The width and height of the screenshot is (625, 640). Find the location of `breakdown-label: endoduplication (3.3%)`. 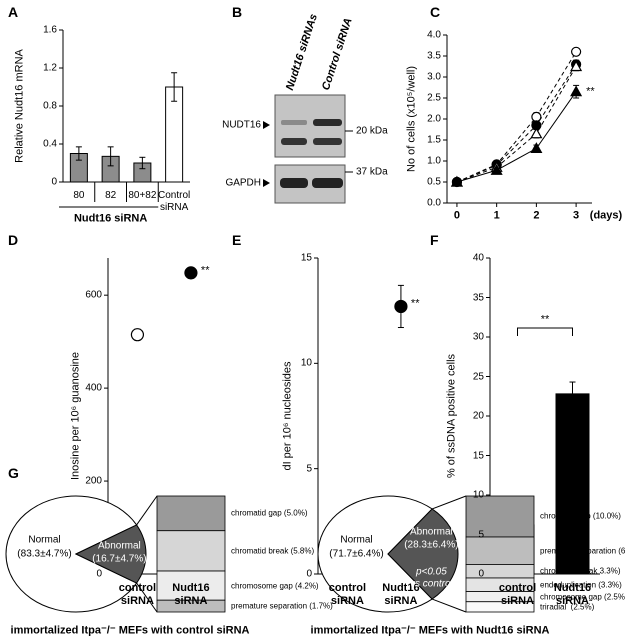

breakdown-label: endoduplication (3.3%) is located at coordinates (581, 585).